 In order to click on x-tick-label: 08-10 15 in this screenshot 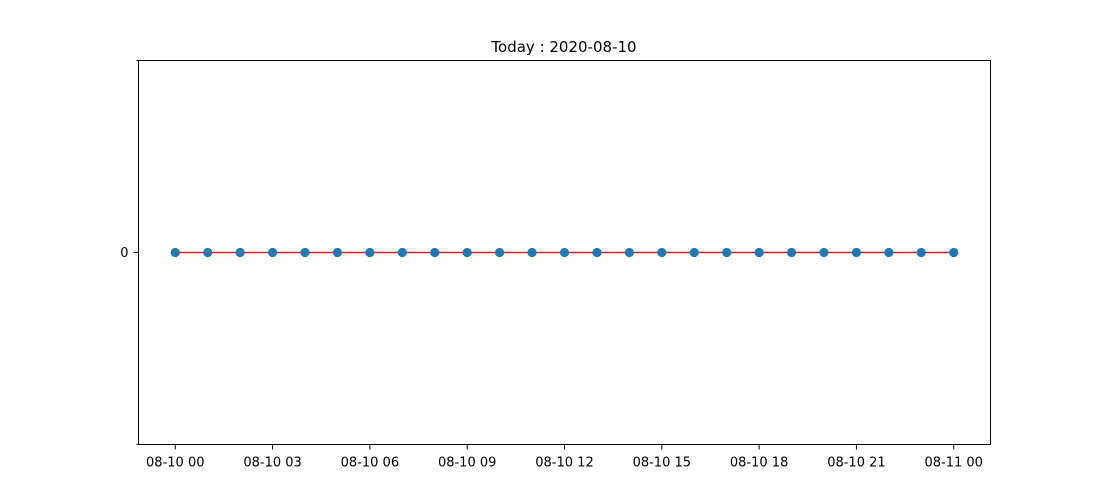, I will do `click(662, 463)`.